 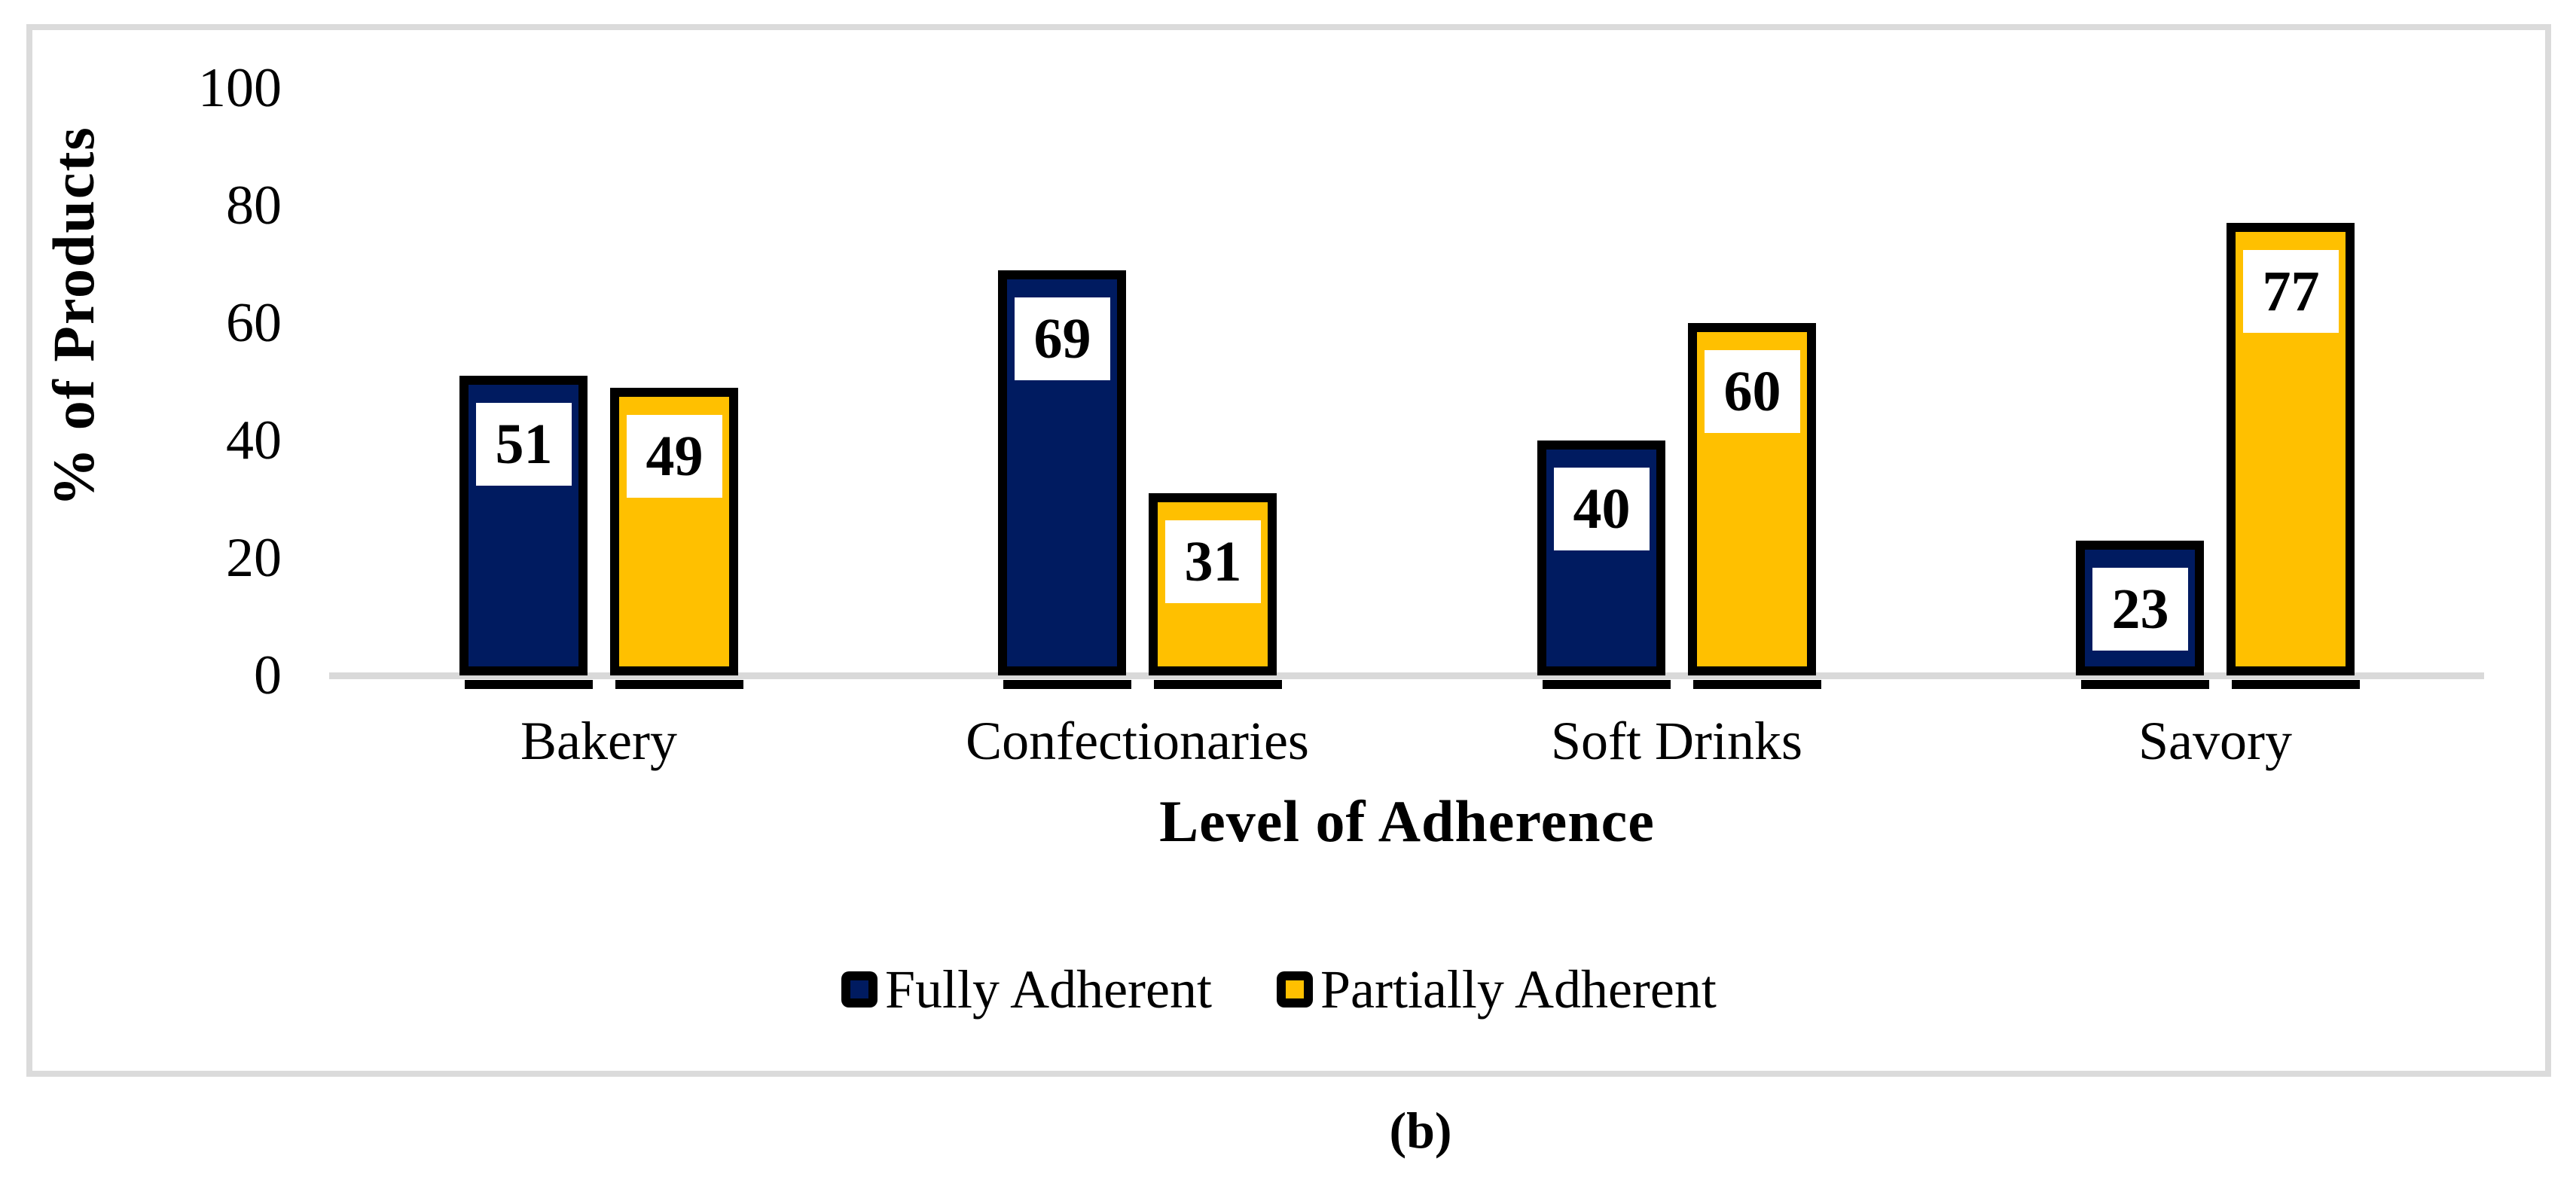 What do you see at coordinates (2291, 292) in the screenshot?
I see `bar-value-label: 77` at bounding box center [2291, 292].